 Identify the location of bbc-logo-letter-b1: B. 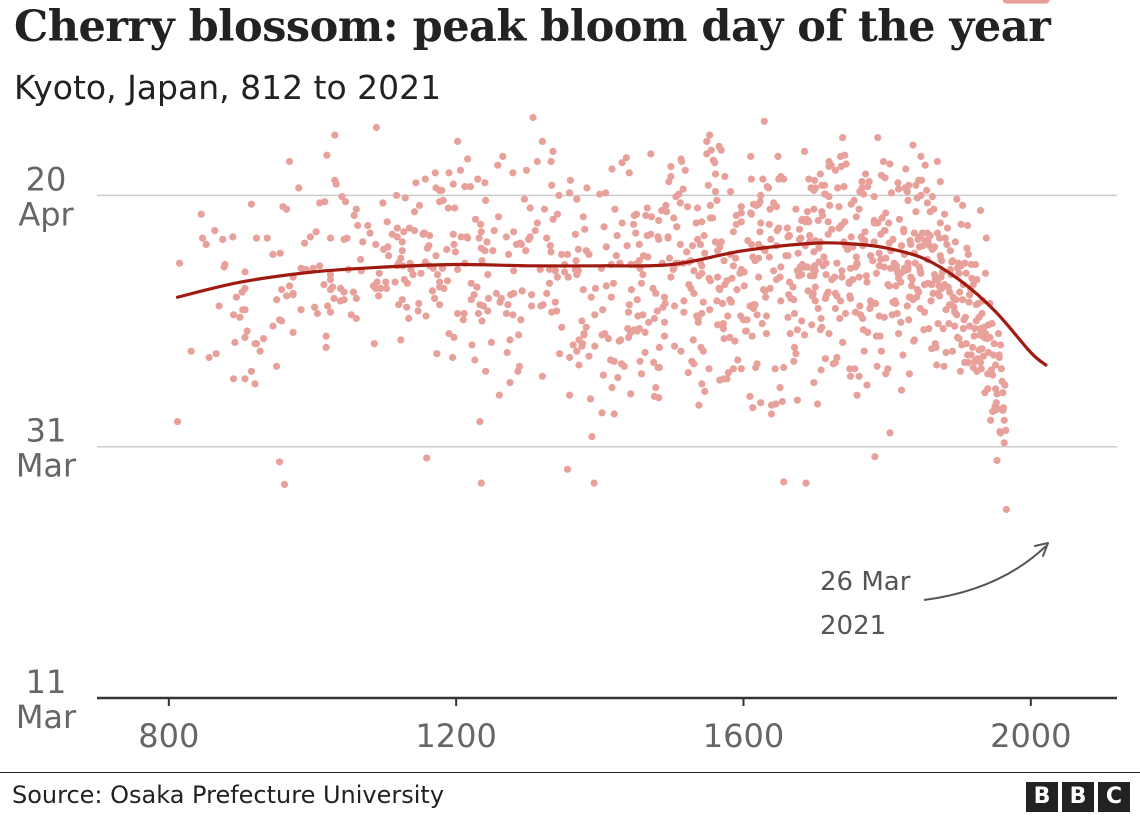
(1042, 797).